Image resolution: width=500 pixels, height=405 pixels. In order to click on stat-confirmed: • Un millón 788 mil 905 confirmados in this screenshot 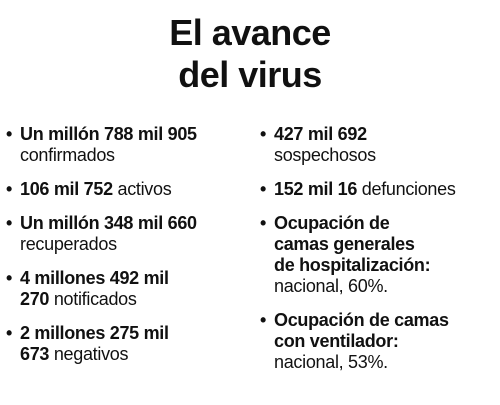, I will do `click(131, 145)`.